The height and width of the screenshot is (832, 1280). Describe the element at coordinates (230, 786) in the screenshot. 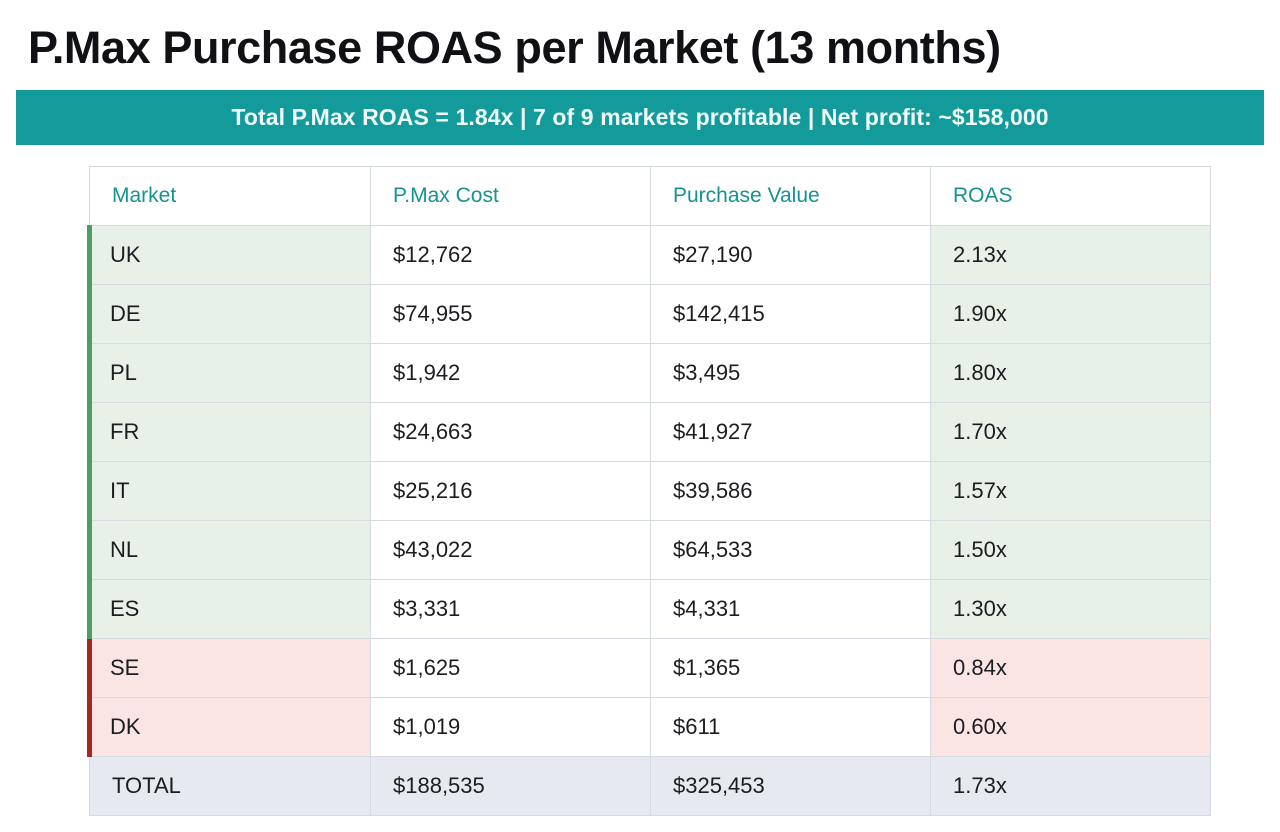

I see `cell-market: TOTAL` at that location.